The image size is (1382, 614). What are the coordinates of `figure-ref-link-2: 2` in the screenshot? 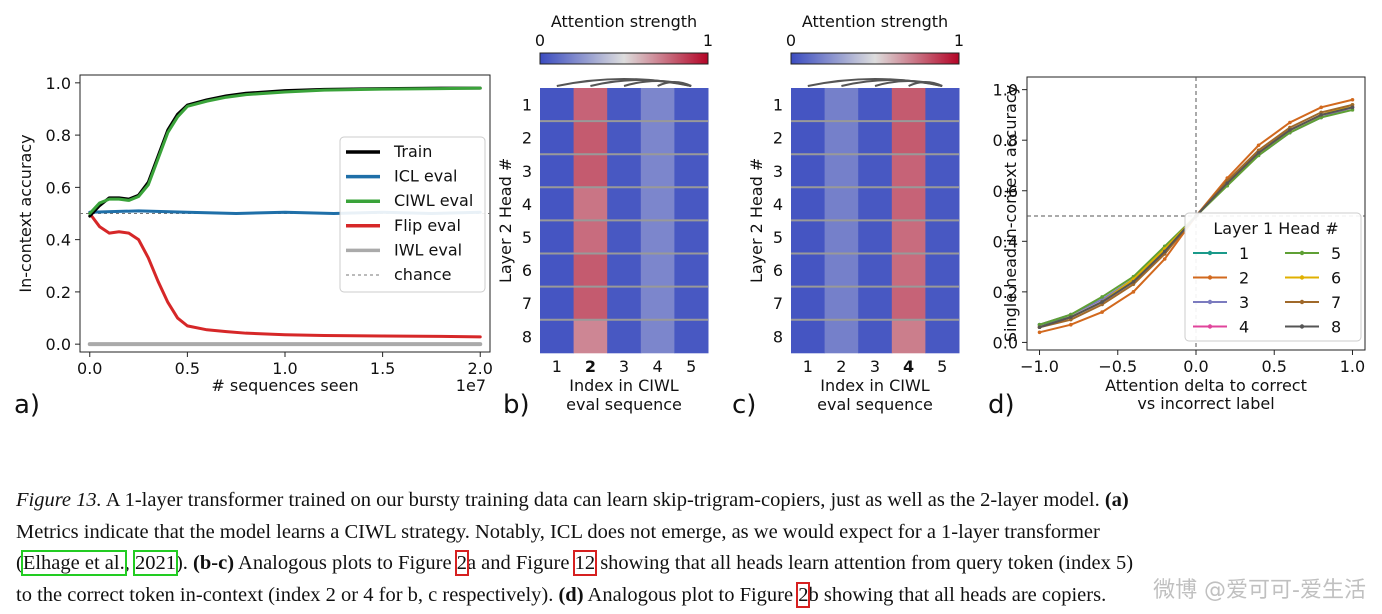 It's located at (462, 563).